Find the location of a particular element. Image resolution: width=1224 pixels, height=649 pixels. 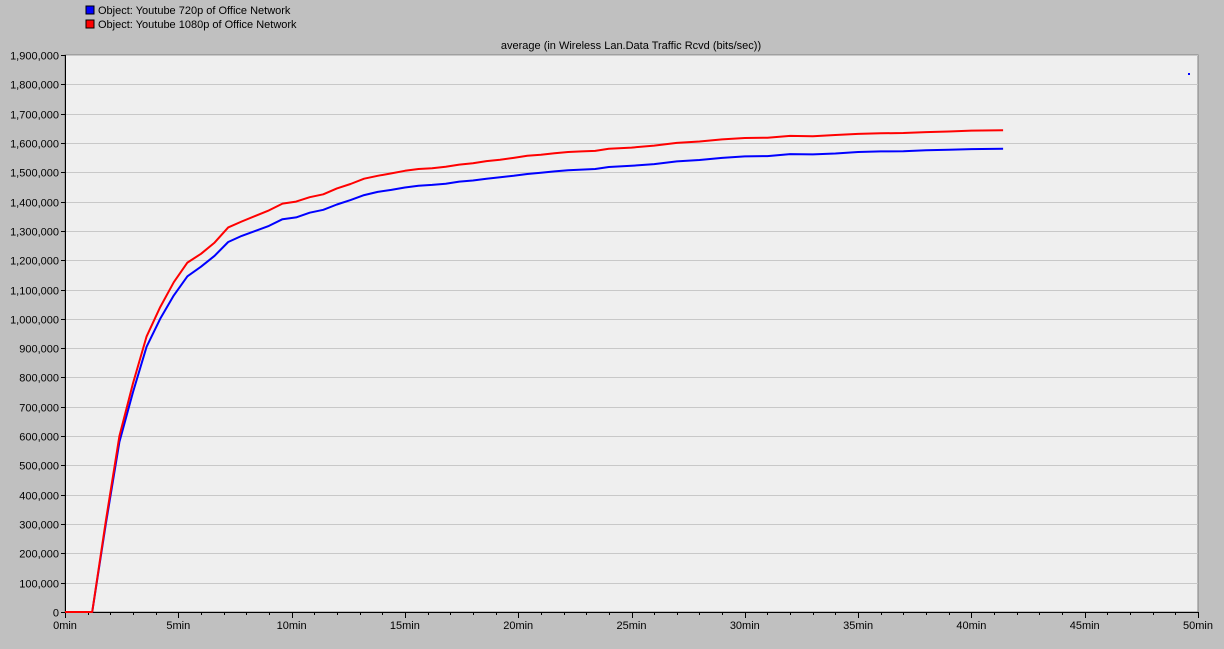

x-tick-label: 45min is located at coordinates (1085, 626).